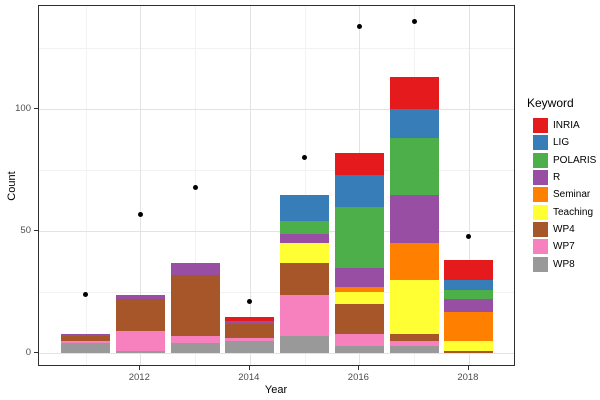 This screenshot has height=400, width=600. I want to click on x-tick-label: 2014, so click(249, 377).